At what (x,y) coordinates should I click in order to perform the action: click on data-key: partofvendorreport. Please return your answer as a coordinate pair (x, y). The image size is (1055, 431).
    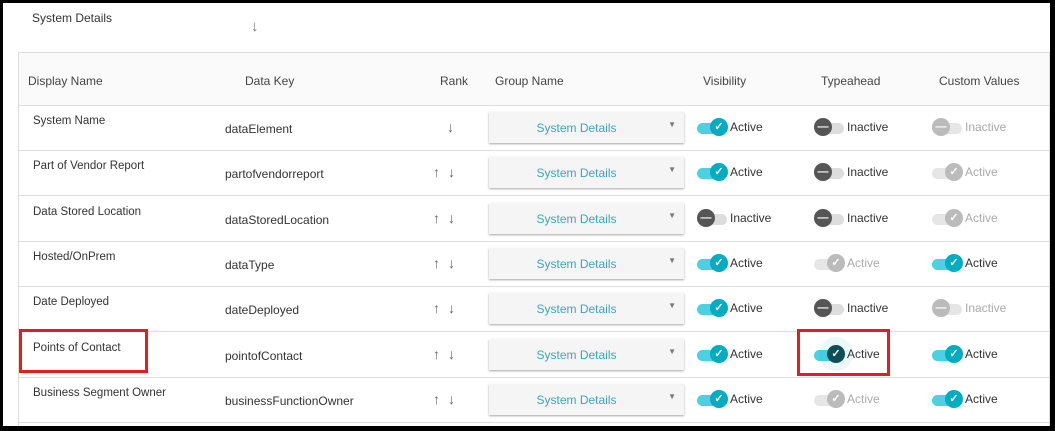
    Looking at the image, I should click on (274, 174).